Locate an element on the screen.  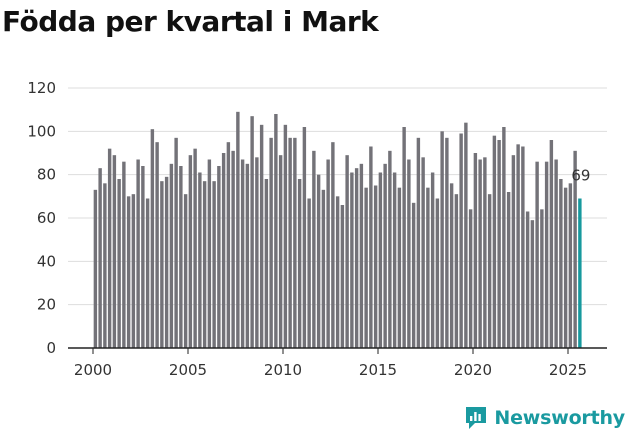
x-tick-label: 2020 is located at coordinates (473, 370).